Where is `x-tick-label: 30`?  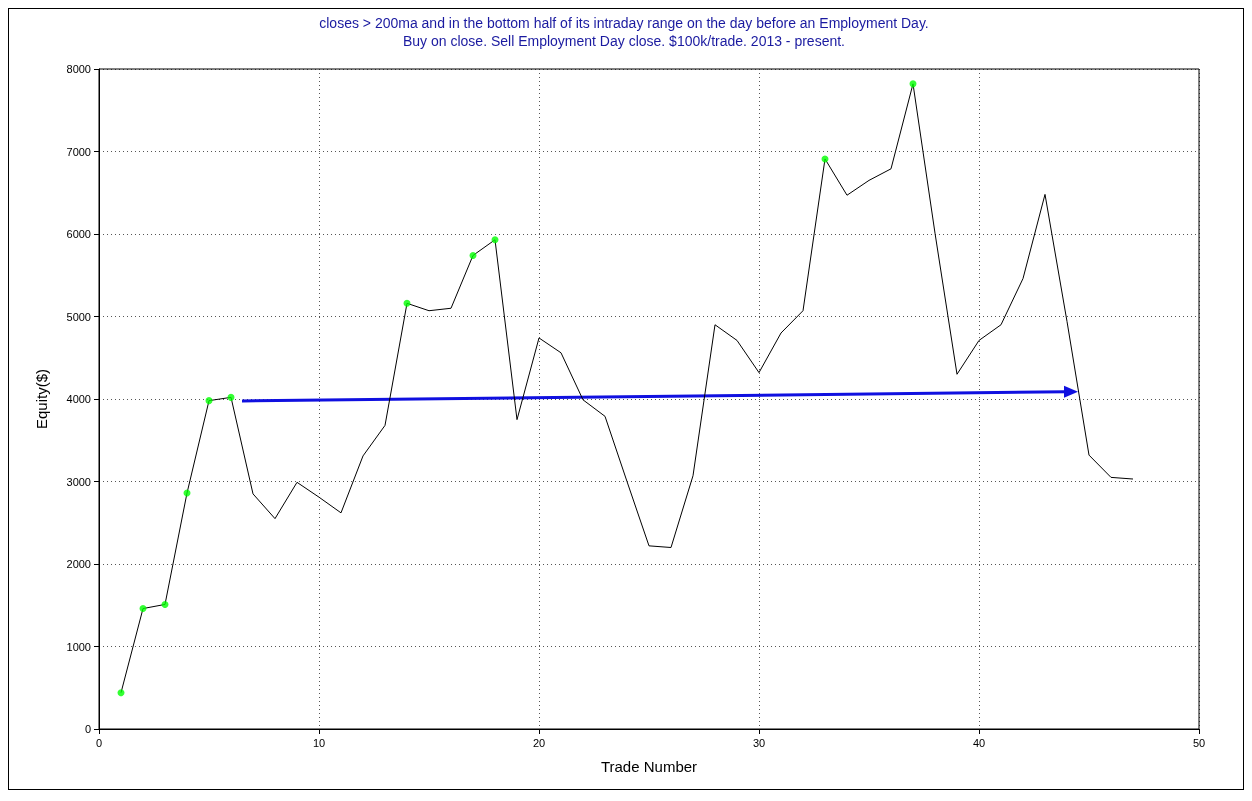
x-tick-label: 30 is located at coordinates (759, 742).